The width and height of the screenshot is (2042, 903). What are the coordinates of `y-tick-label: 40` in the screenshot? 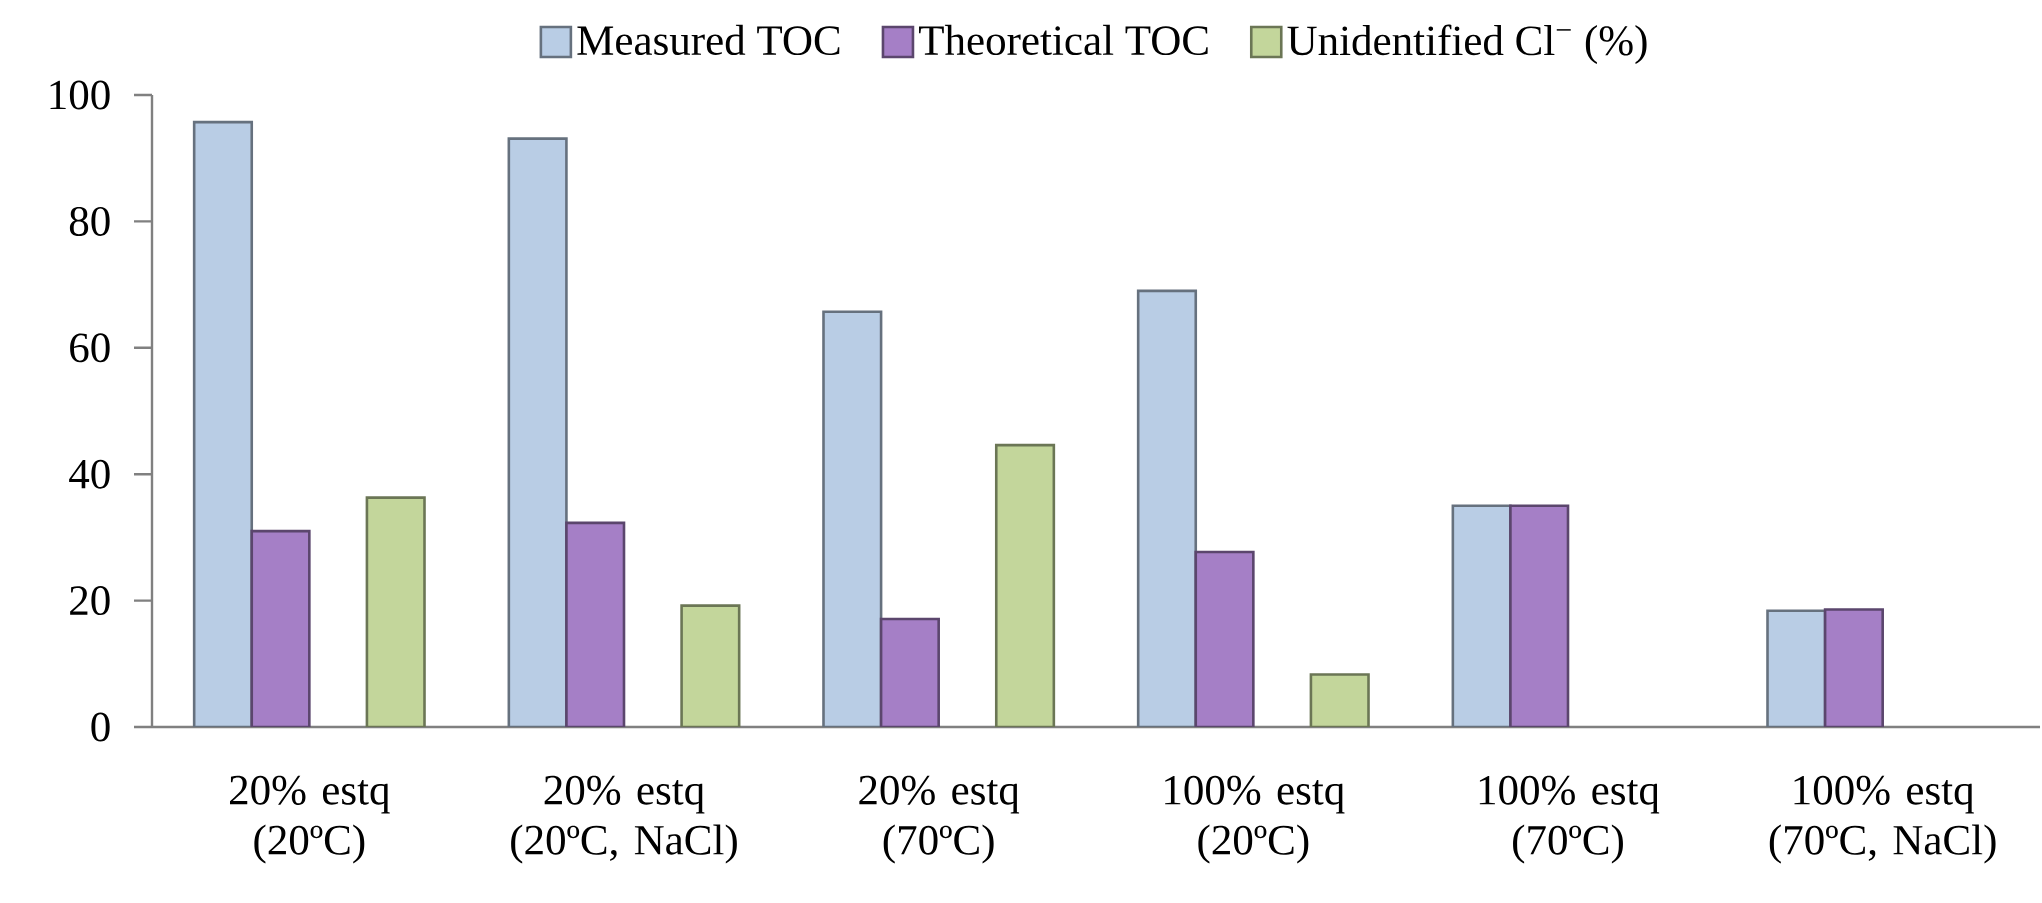 It's located at (89, 474).